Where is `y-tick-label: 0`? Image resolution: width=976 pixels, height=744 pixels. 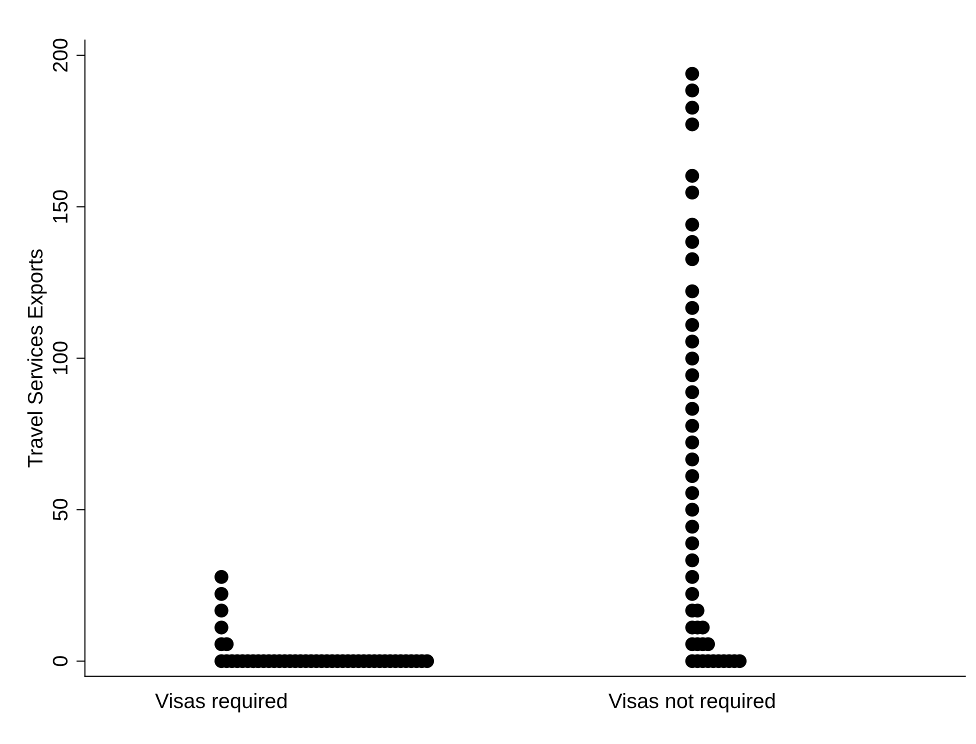 y-tick-label: 0 is located at coordinates (60, 661).